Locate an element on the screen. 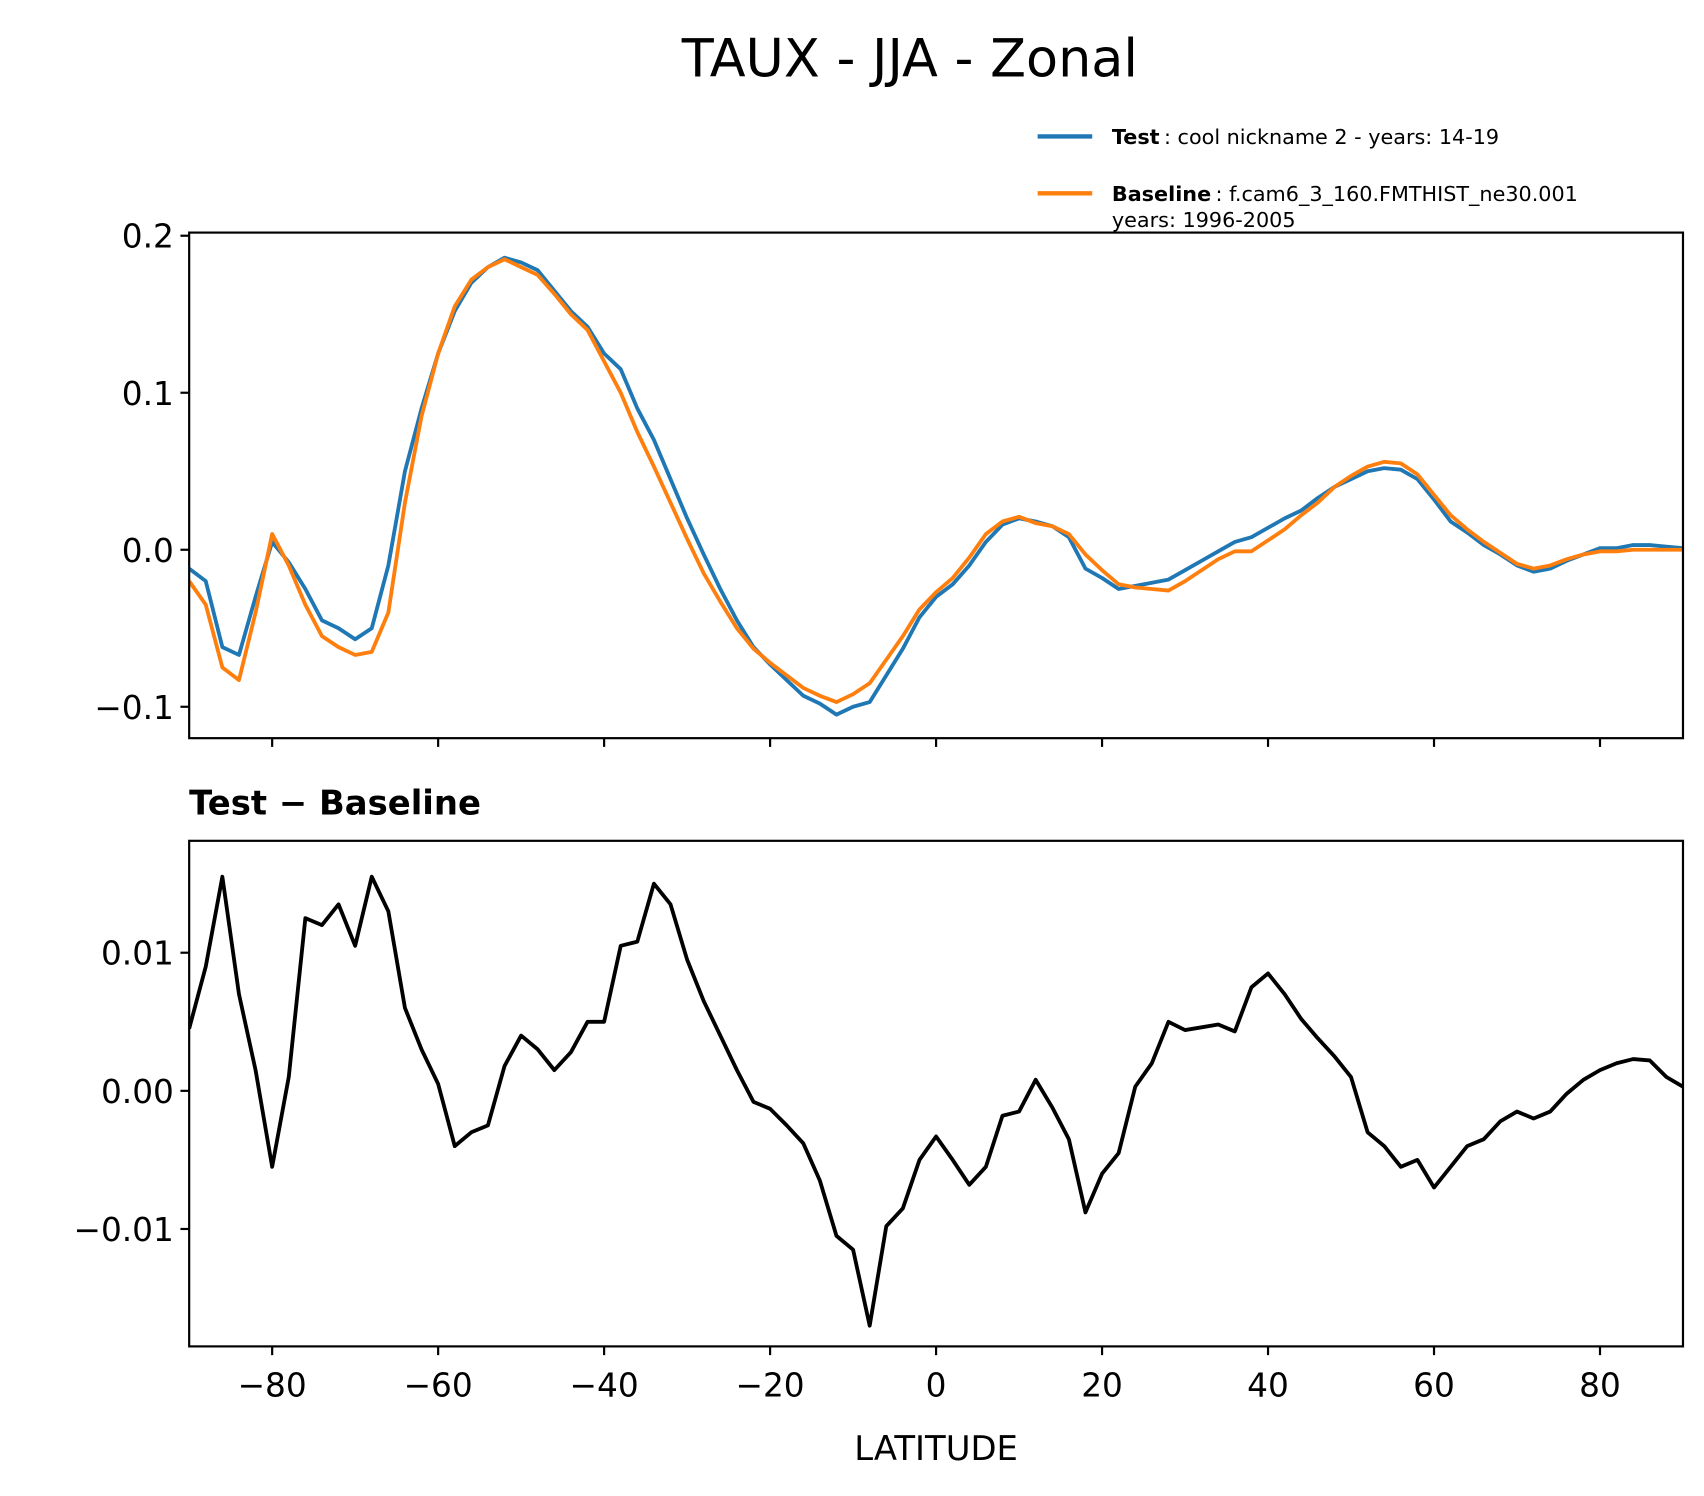 The height and width of the screenshot is (1496, 1704). x-axis-label: LATITUDE is located at coordinates (936, 1448).